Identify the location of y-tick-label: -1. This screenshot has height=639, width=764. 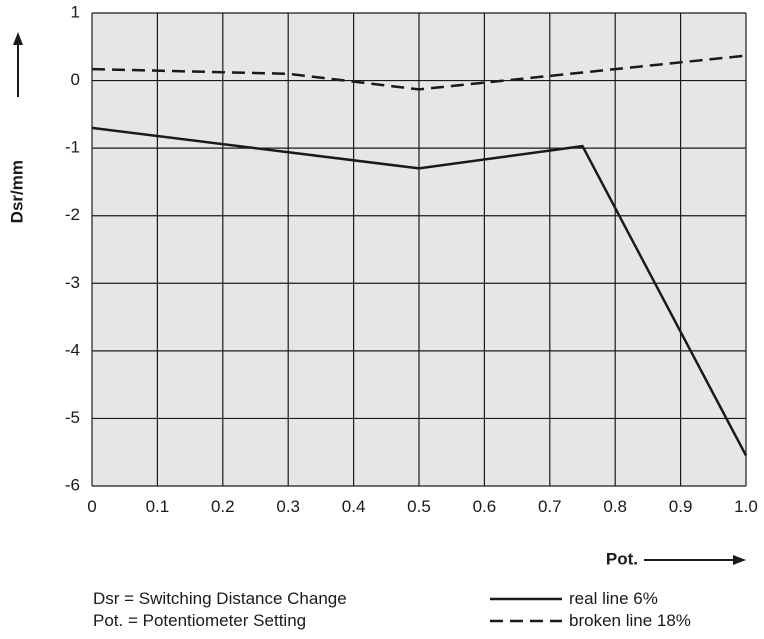
(72, 147).